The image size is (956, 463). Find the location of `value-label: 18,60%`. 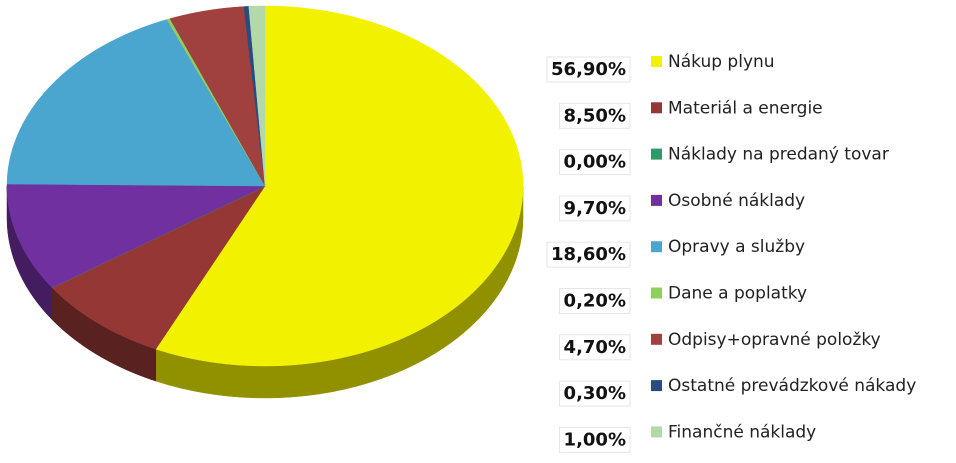

value-label: 18,60% is located at coordinates (588, 254).